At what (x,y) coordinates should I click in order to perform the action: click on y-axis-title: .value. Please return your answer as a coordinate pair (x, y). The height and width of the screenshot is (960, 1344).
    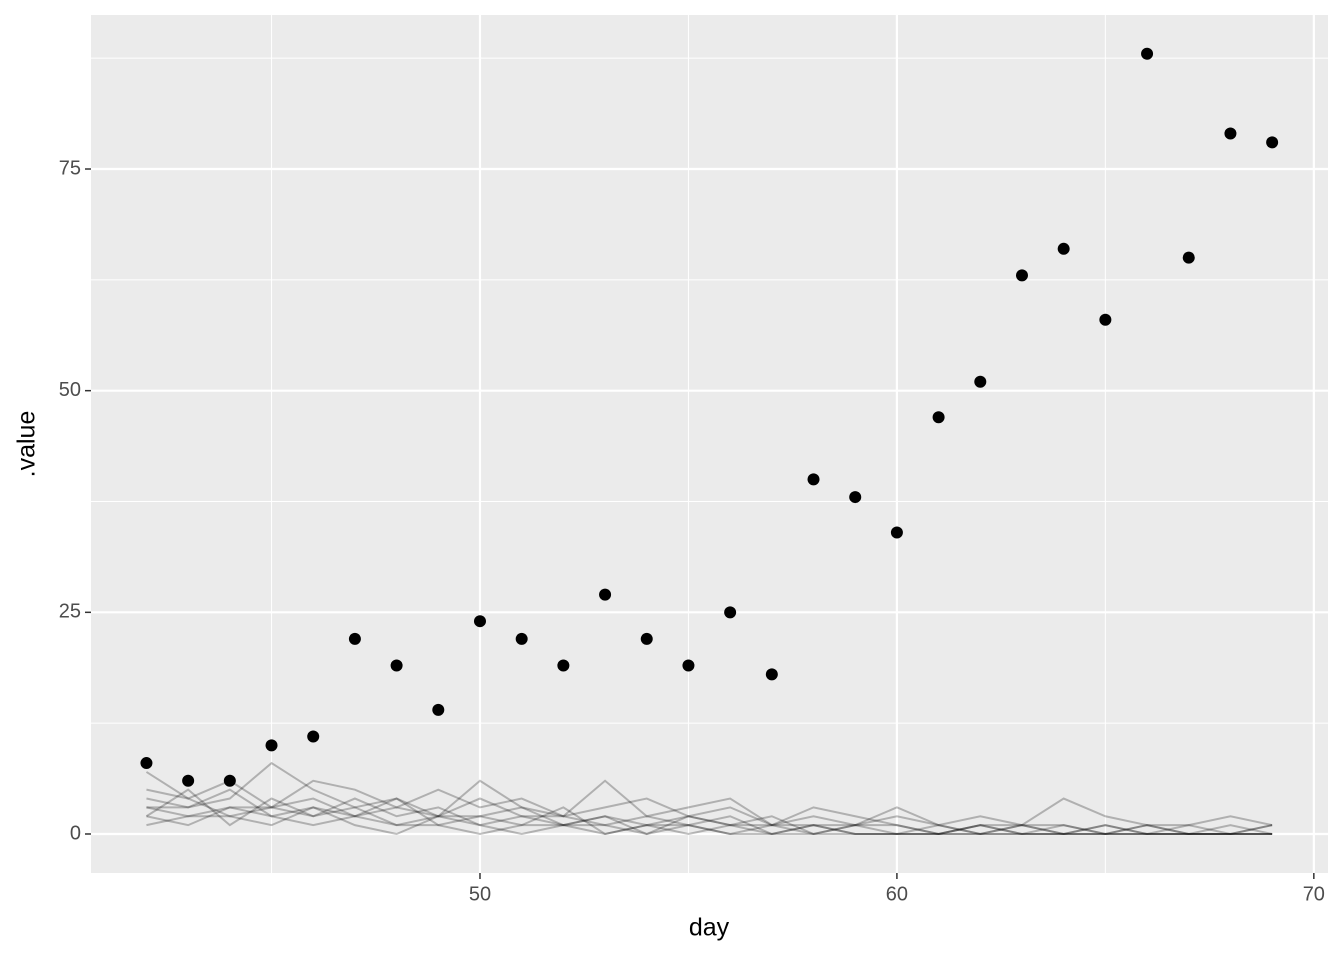
    Looking at the image, I should click on (27, 444).